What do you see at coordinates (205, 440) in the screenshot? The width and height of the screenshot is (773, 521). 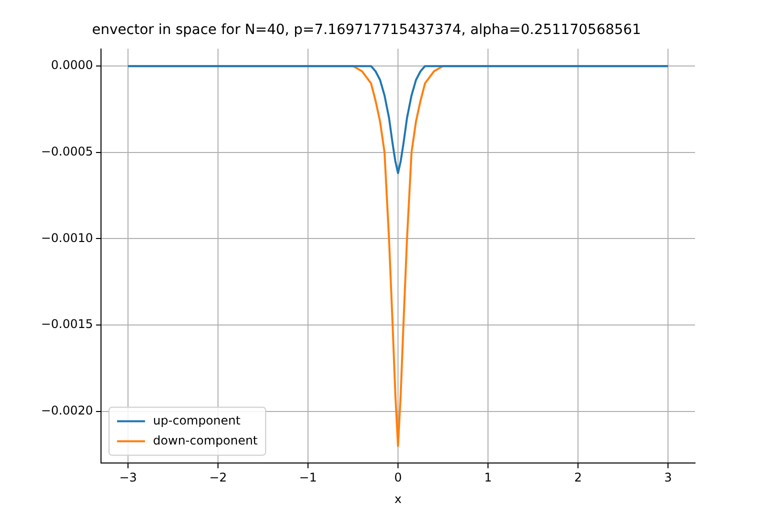 I see `legend-label: down-component` at bounding box center [205, 440].